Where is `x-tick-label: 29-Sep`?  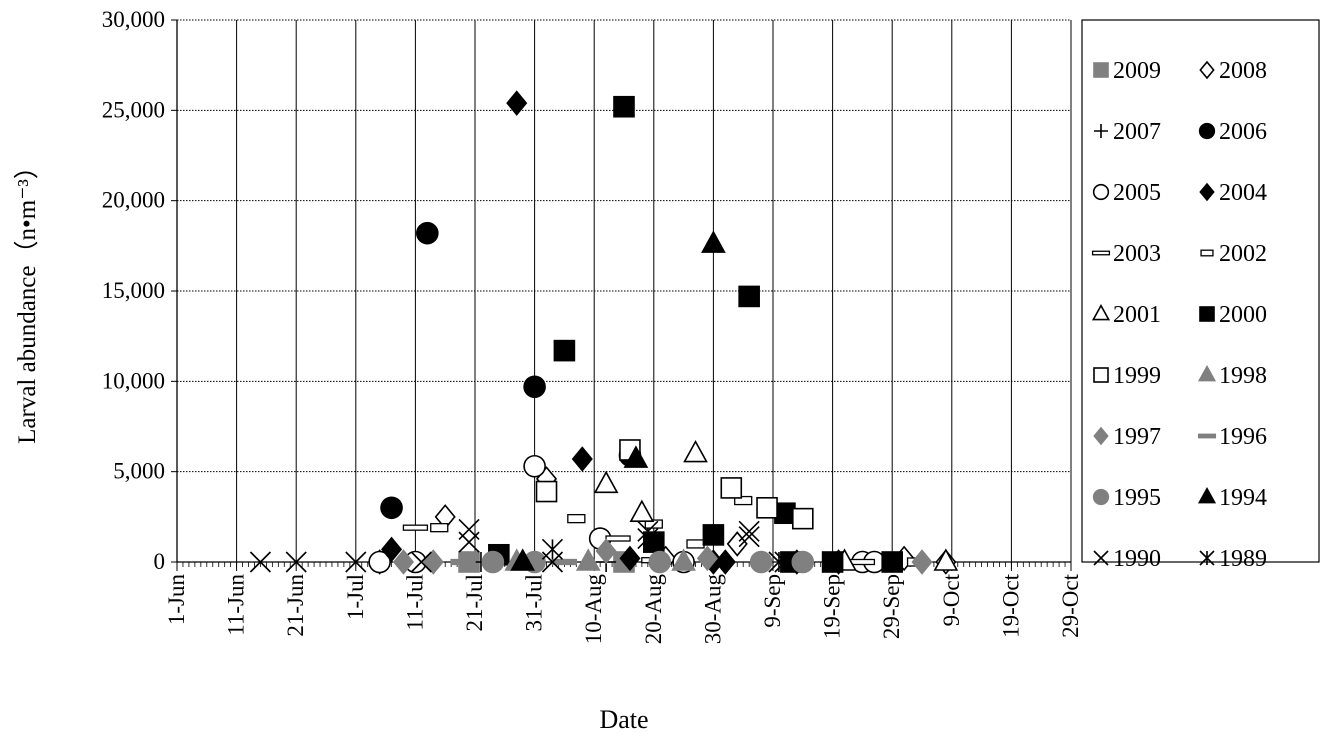
x-tick-label: 29-Sep is located at coordinates (891, 606).